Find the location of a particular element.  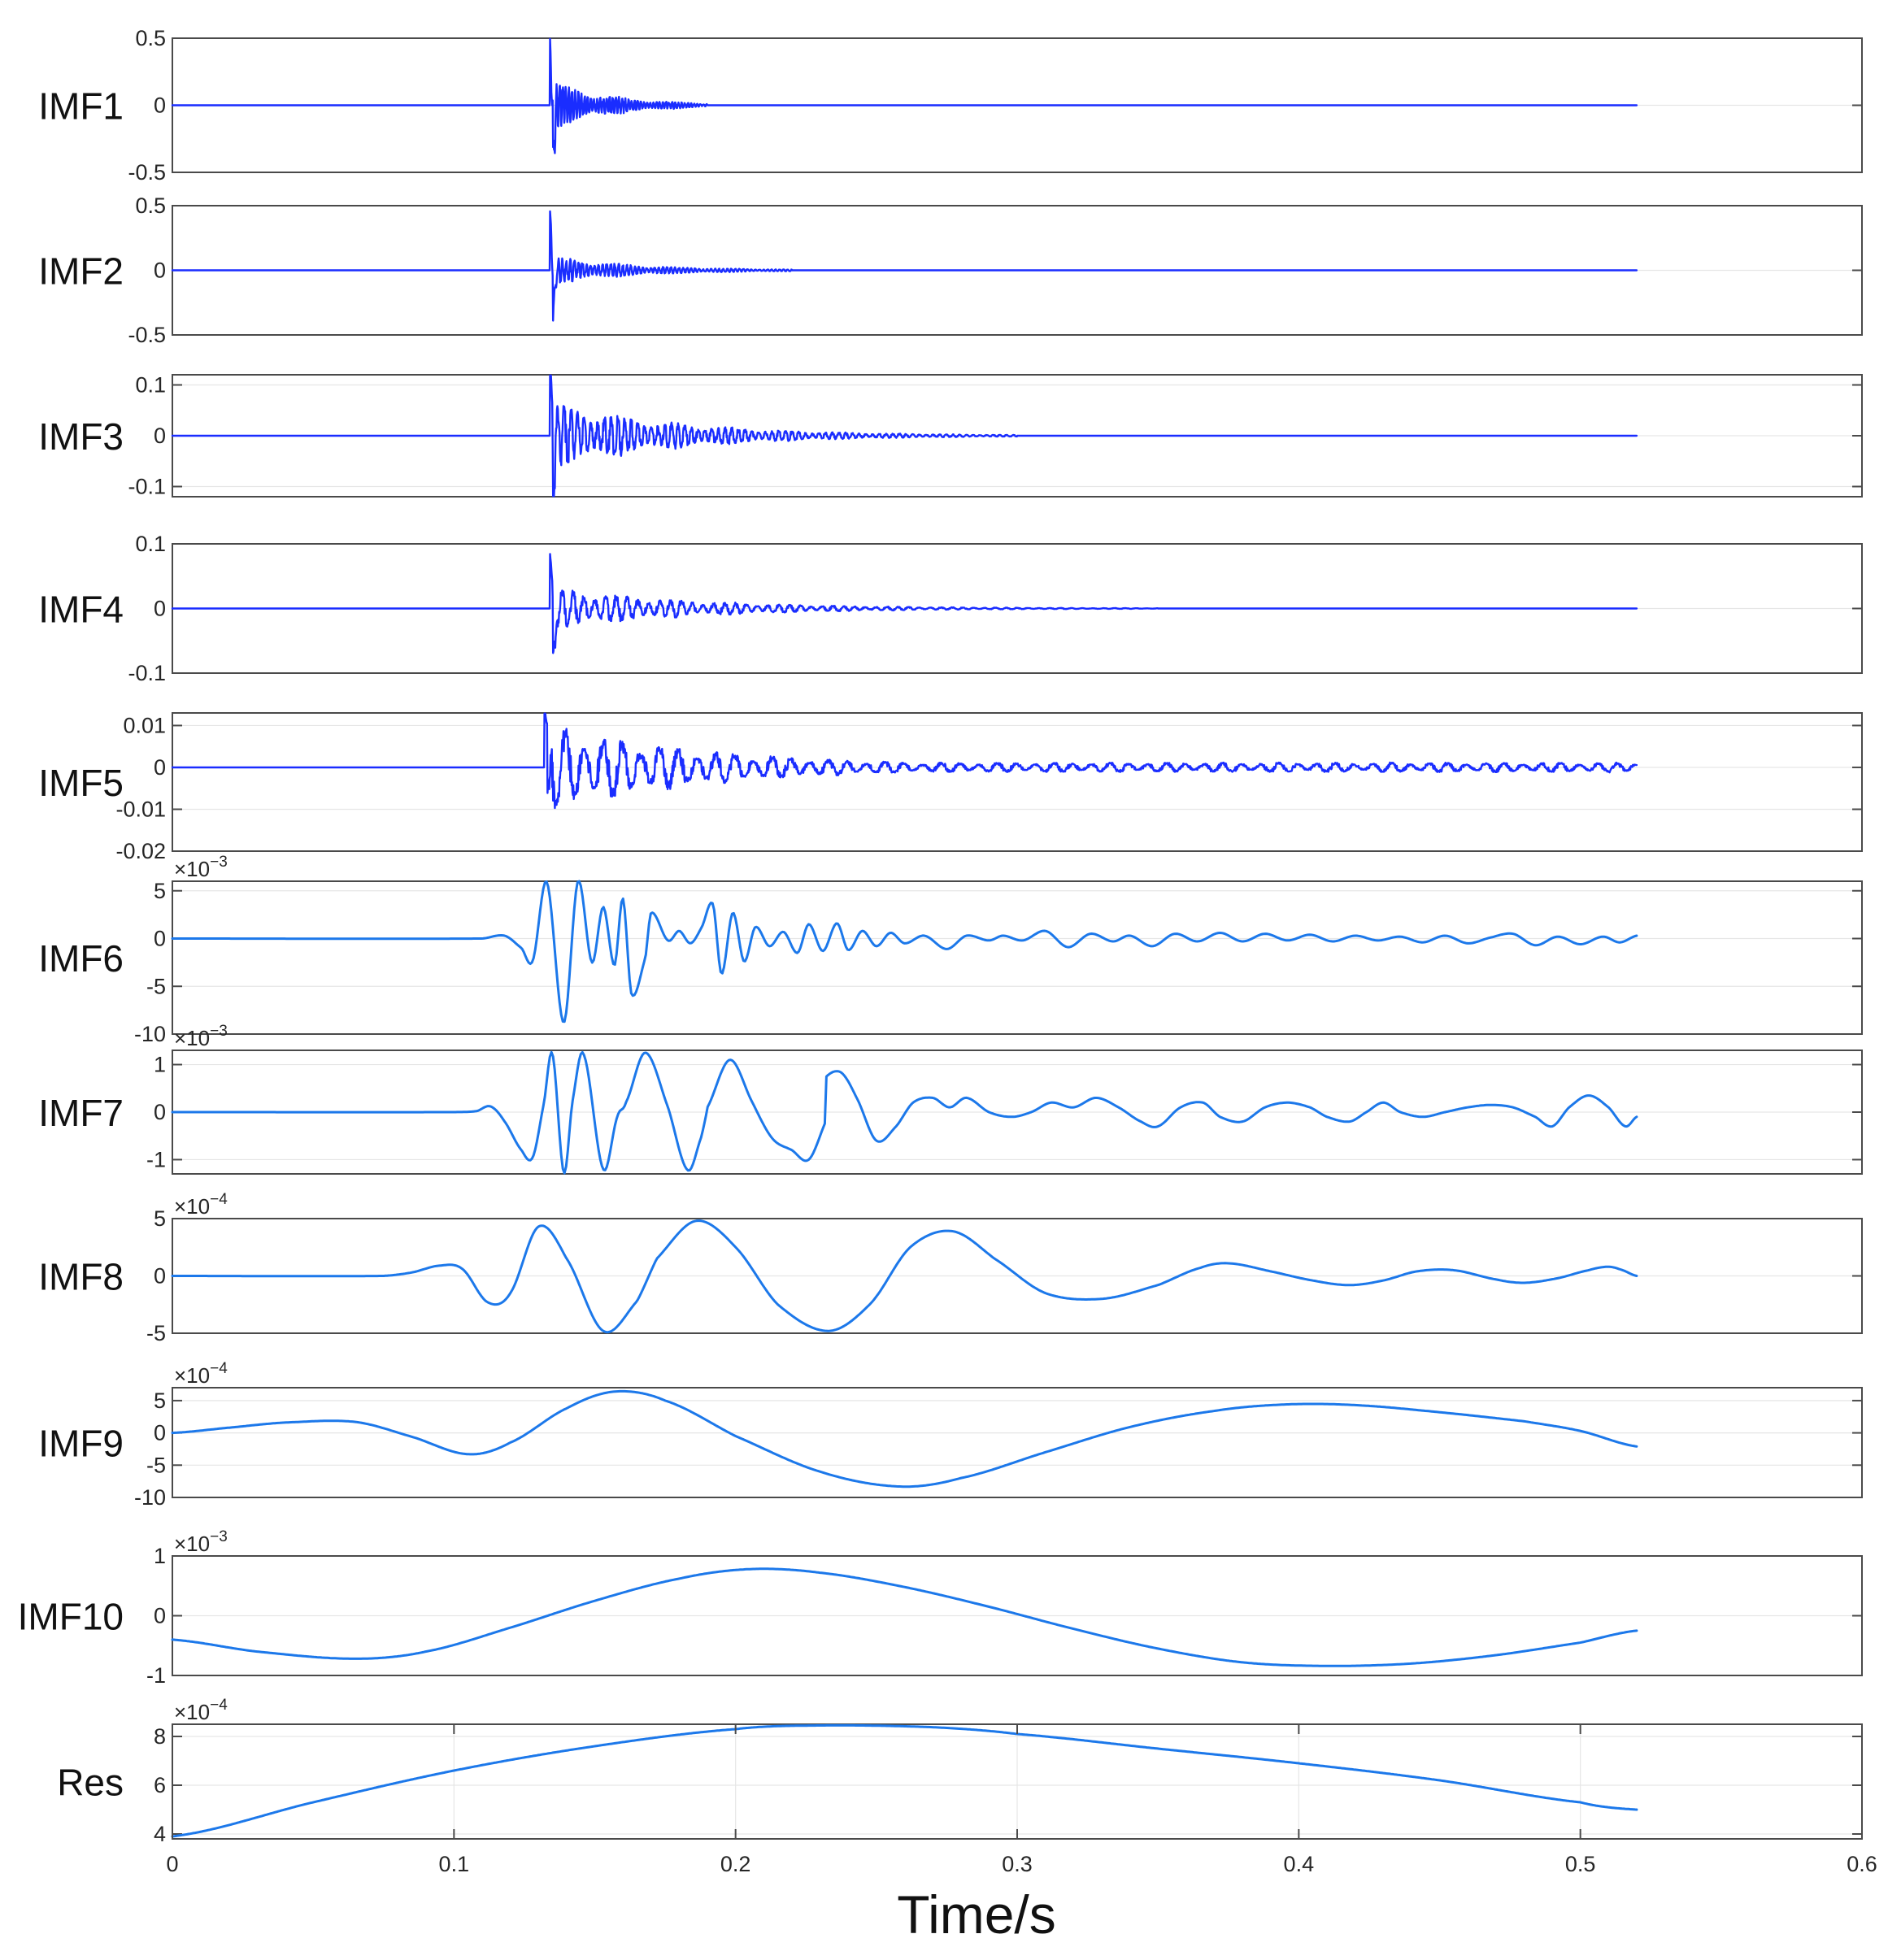

panel-label: IMF5 is located at coordinates (81, 783).